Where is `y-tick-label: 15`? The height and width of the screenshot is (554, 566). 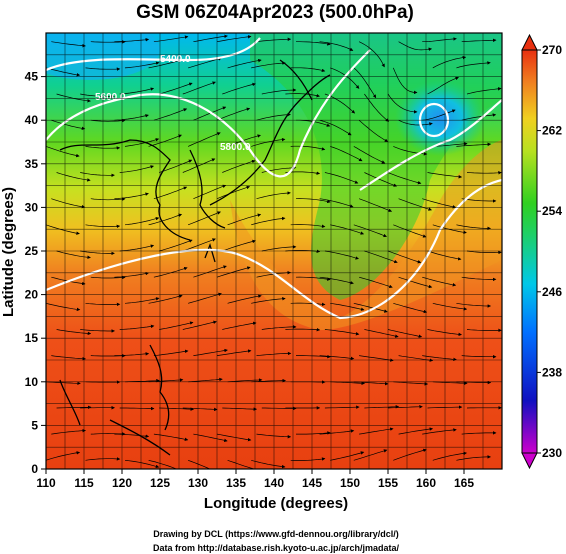
y-tick-label: 15 is located at coordinates (32, 338).